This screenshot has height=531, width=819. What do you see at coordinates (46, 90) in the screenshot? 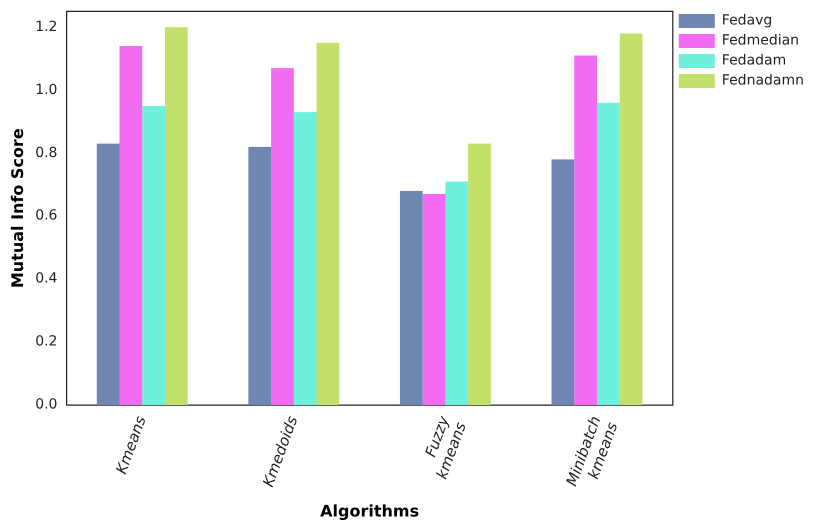
I see `y-tick-label: 1.0` at bounding box center [46, 90].